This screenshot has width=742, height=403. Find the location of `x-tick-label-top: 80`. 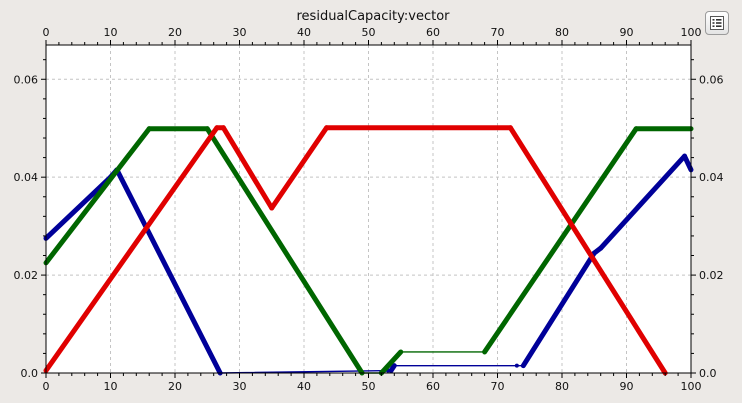

x-tick-label-top: 80 is located at coordinates (562, 32).